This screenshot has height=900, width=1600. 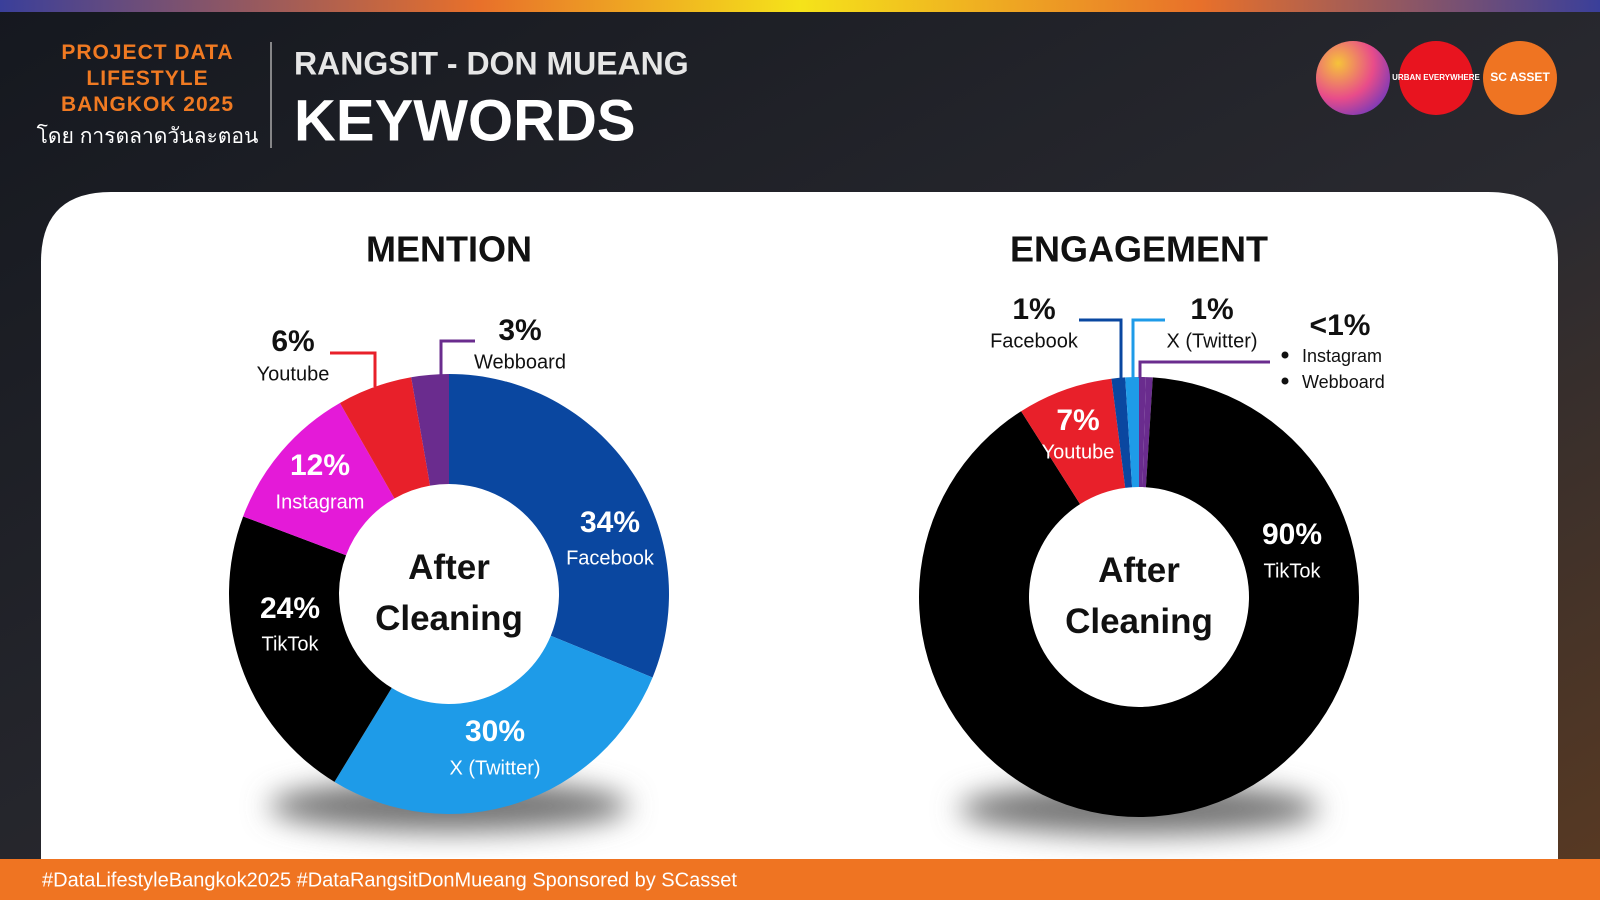 What do you see at coordinates (290, 608) in the screenshot?
I see `value-label: 24%` at bounding box center [290, 608].